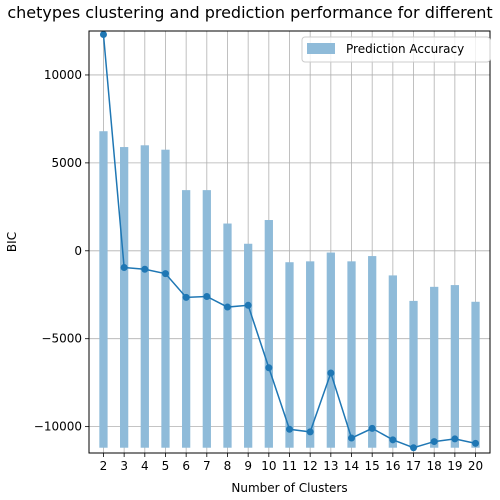 This screenshot has height=500, width=500. What do you see at coordinates (145, 466) in the screenshot?
I see `x-tick-label: 4` at bounding box center [145, 466].